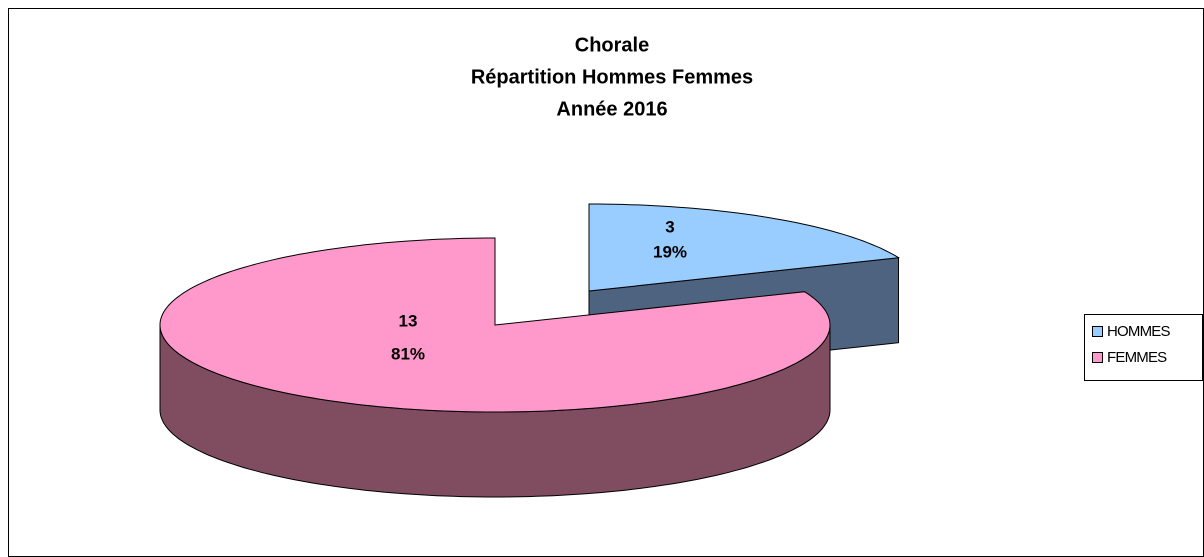 This screenshot has height=557, width=1204. What do you see at coordinates (408, 353) in the screenshot?
I see `data-label: 81%` at bounding box center [408, 353].